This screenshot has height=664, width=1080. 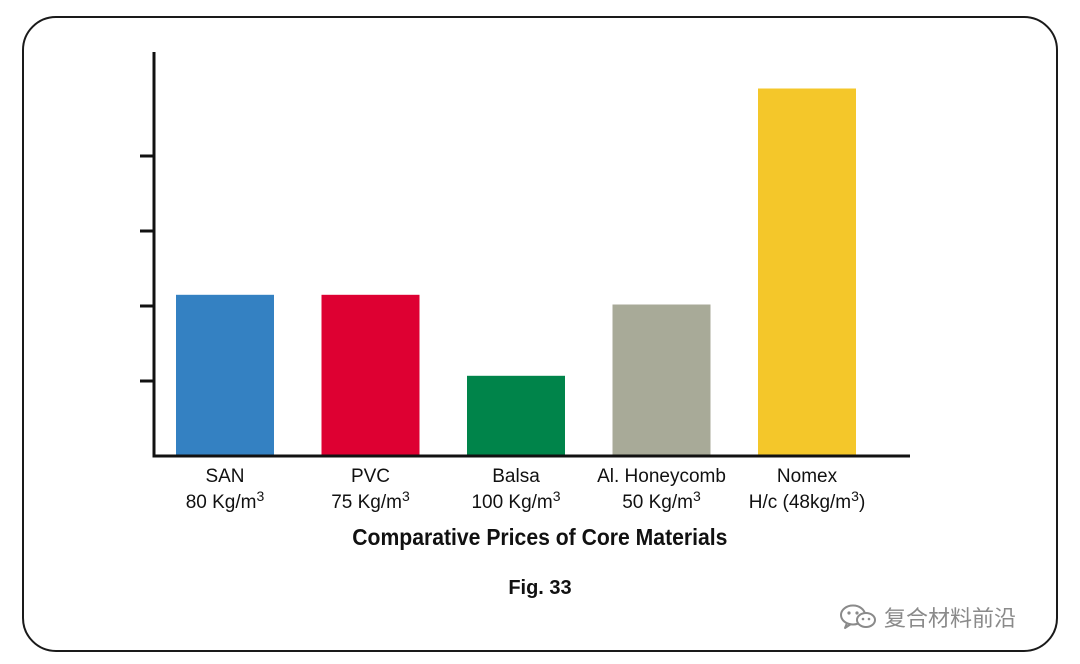 What do you see at coordinates (661, 380) in the screenshot?
I see `bar-al-honeycomb` at bounding box center [661, 380].